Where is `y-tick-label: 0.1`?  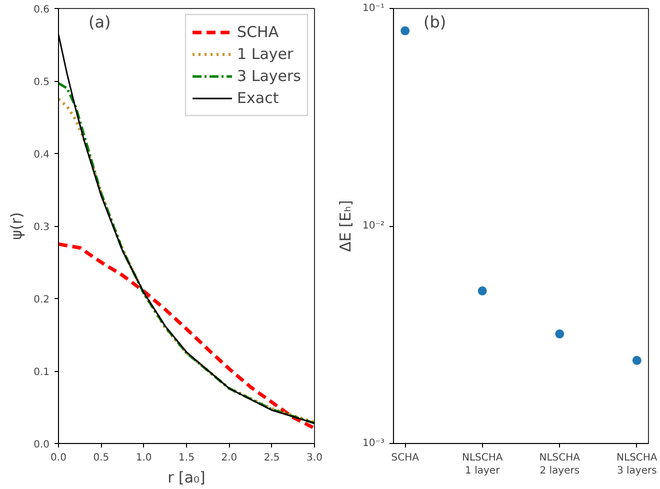 y-tick-label: 0.1 is located at coordinates (42, 372).